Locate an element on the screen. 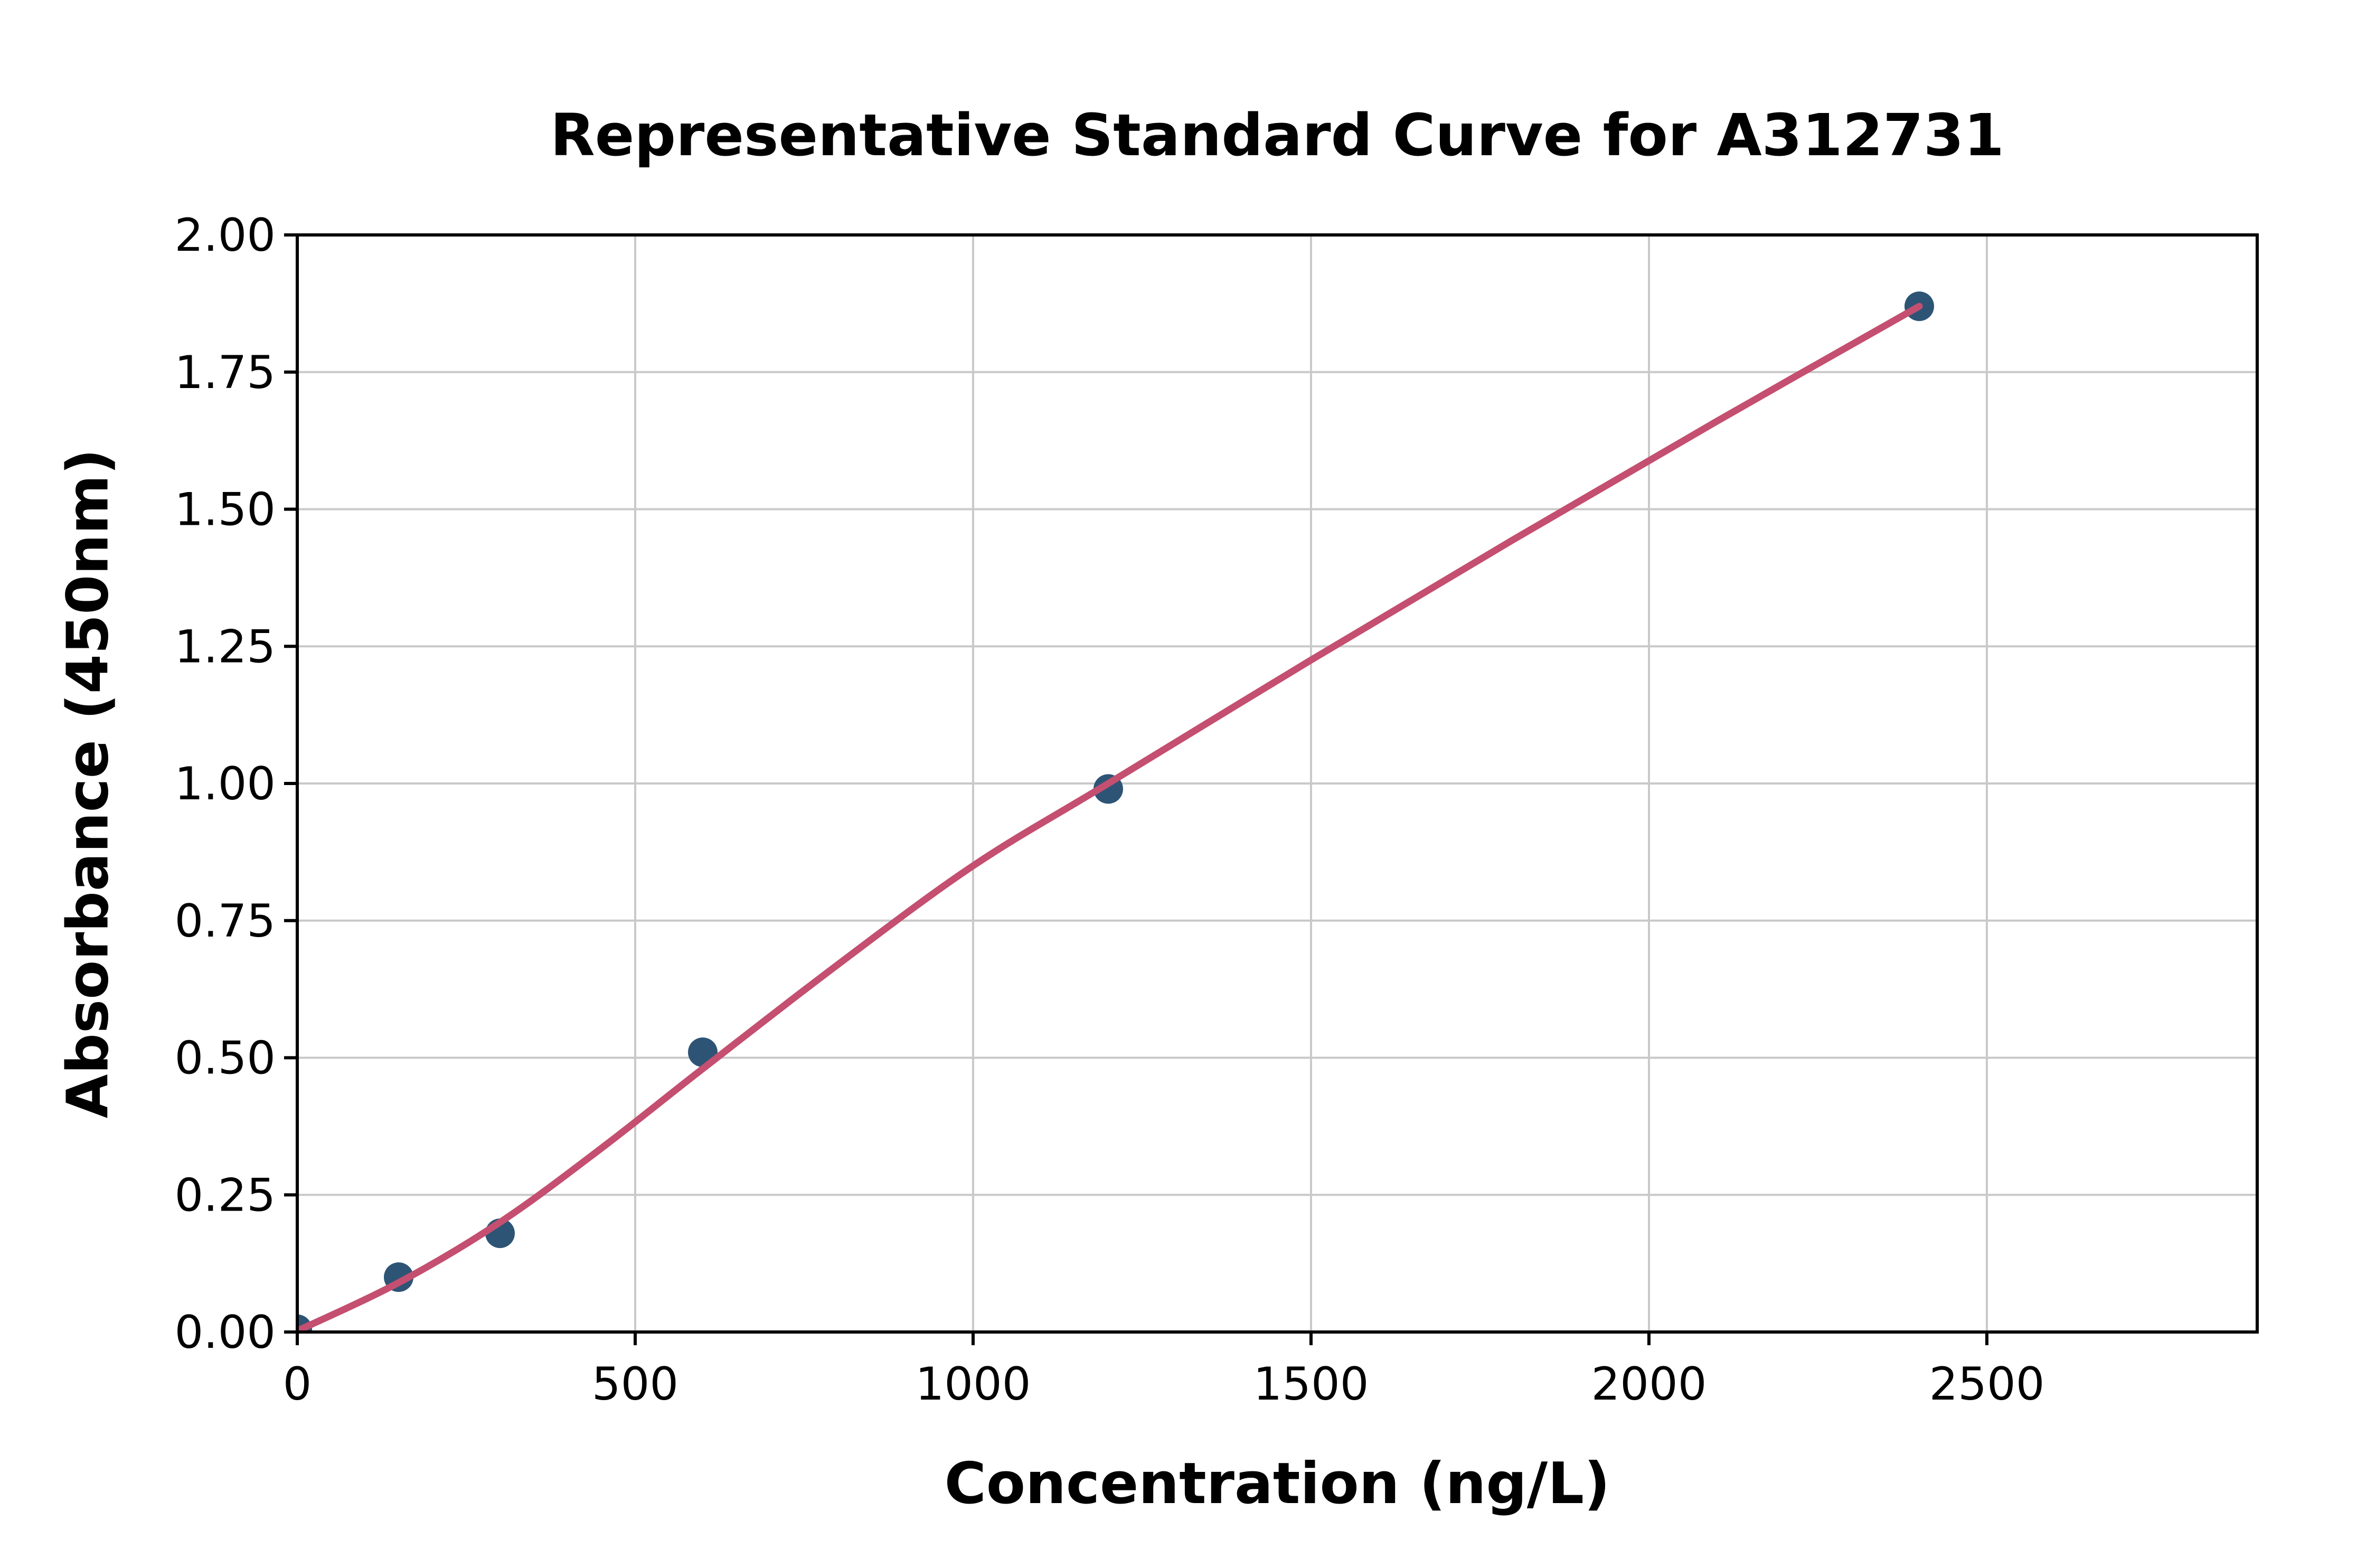 Image resolution: width=2376 pixels, height=1568 pixels. x-axis-label: Concentration (ng/L) is located at coordinates (1277, 1484).